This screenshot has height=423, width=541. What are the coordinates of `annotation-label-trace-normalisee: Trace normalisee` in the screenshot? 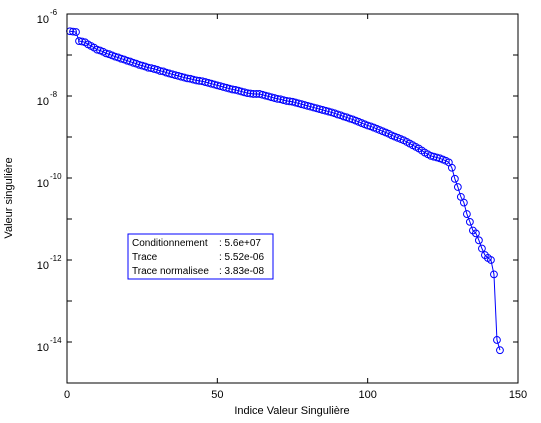 It's located at (170, 271).